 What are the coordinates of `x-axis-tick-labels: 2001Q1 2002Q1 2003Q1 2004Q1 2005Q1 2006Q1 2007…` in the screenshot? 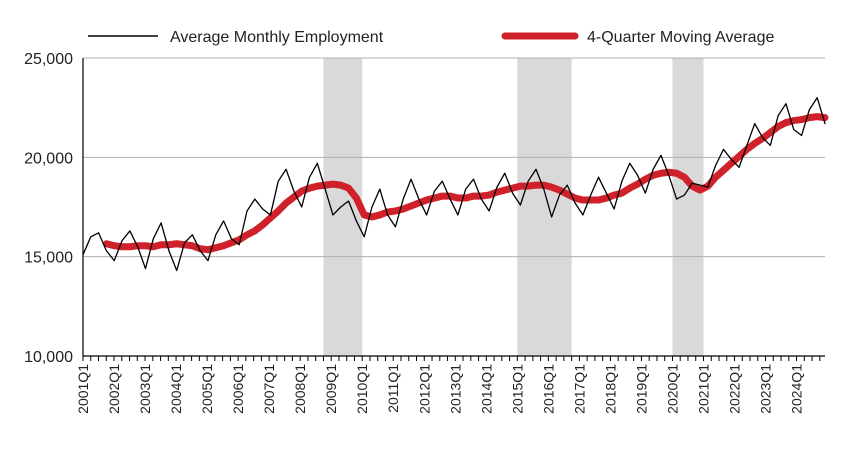 It's located at (440, 389).